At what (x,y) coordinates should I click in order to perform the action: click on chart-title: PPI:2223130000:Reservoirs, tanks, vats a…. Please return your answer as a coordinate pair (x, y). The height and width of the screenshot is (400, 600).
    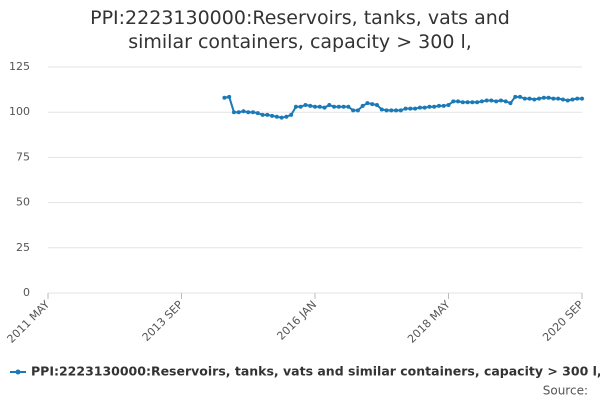
    Looking at the image, I should click on (300, 30).